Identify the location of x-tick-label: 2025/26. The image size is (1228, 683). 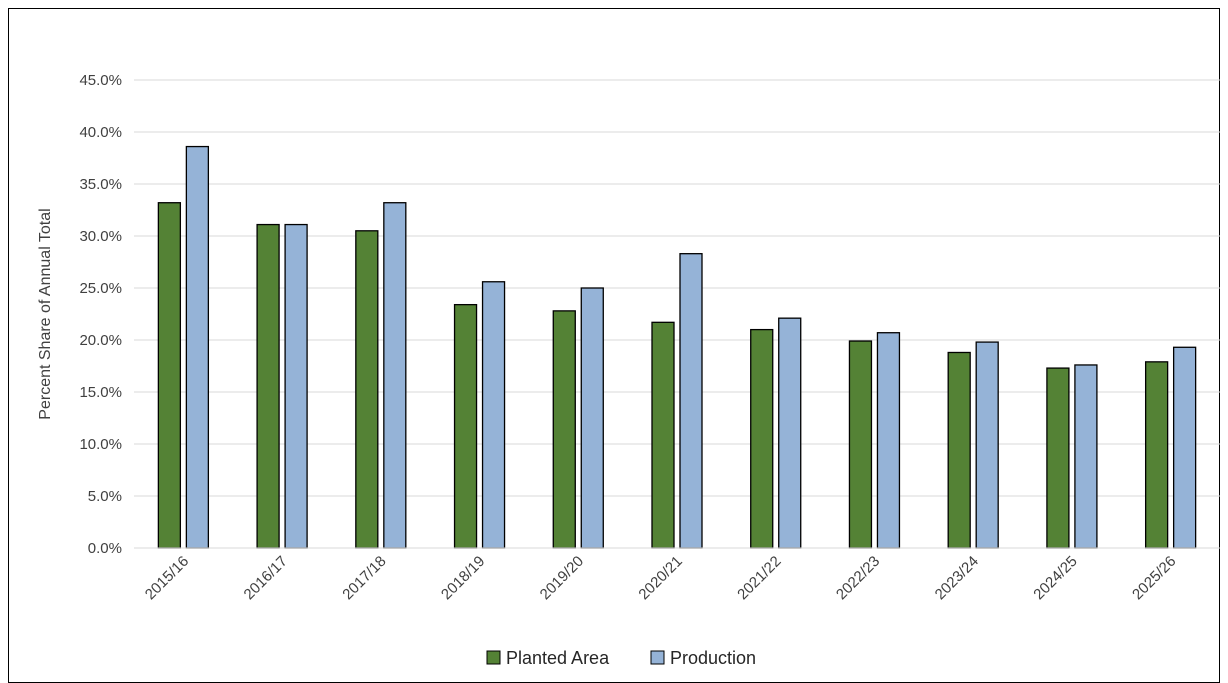
(1154, 578).